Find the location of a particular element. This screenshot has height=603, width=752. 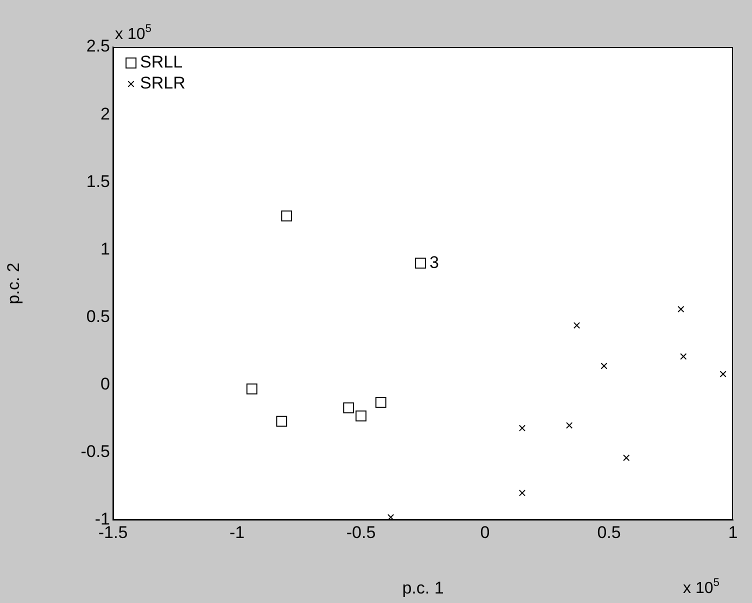

x-tick-label: -1 is located at coordinates (237, 532).